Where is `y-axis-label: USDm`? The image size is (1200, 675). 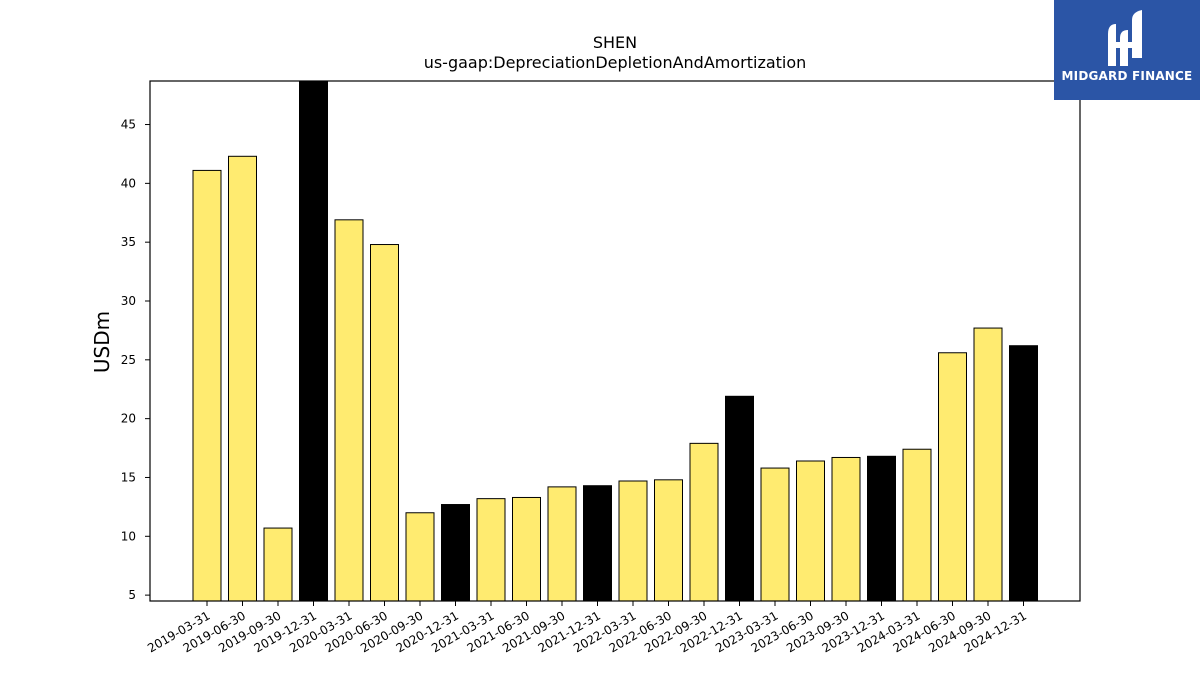 y-axis-label: USDm is located at coordinates (102, 342).